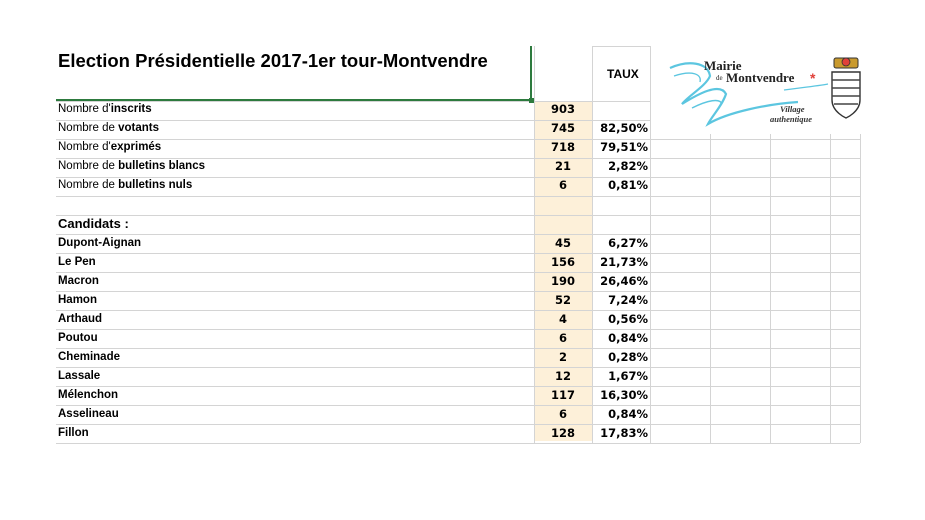 The height and width of the screenshot is (520, 925). Describe the element at coordinates (93, 223) in the screenshot. I see `candidates-header: Candidats :` at that location.